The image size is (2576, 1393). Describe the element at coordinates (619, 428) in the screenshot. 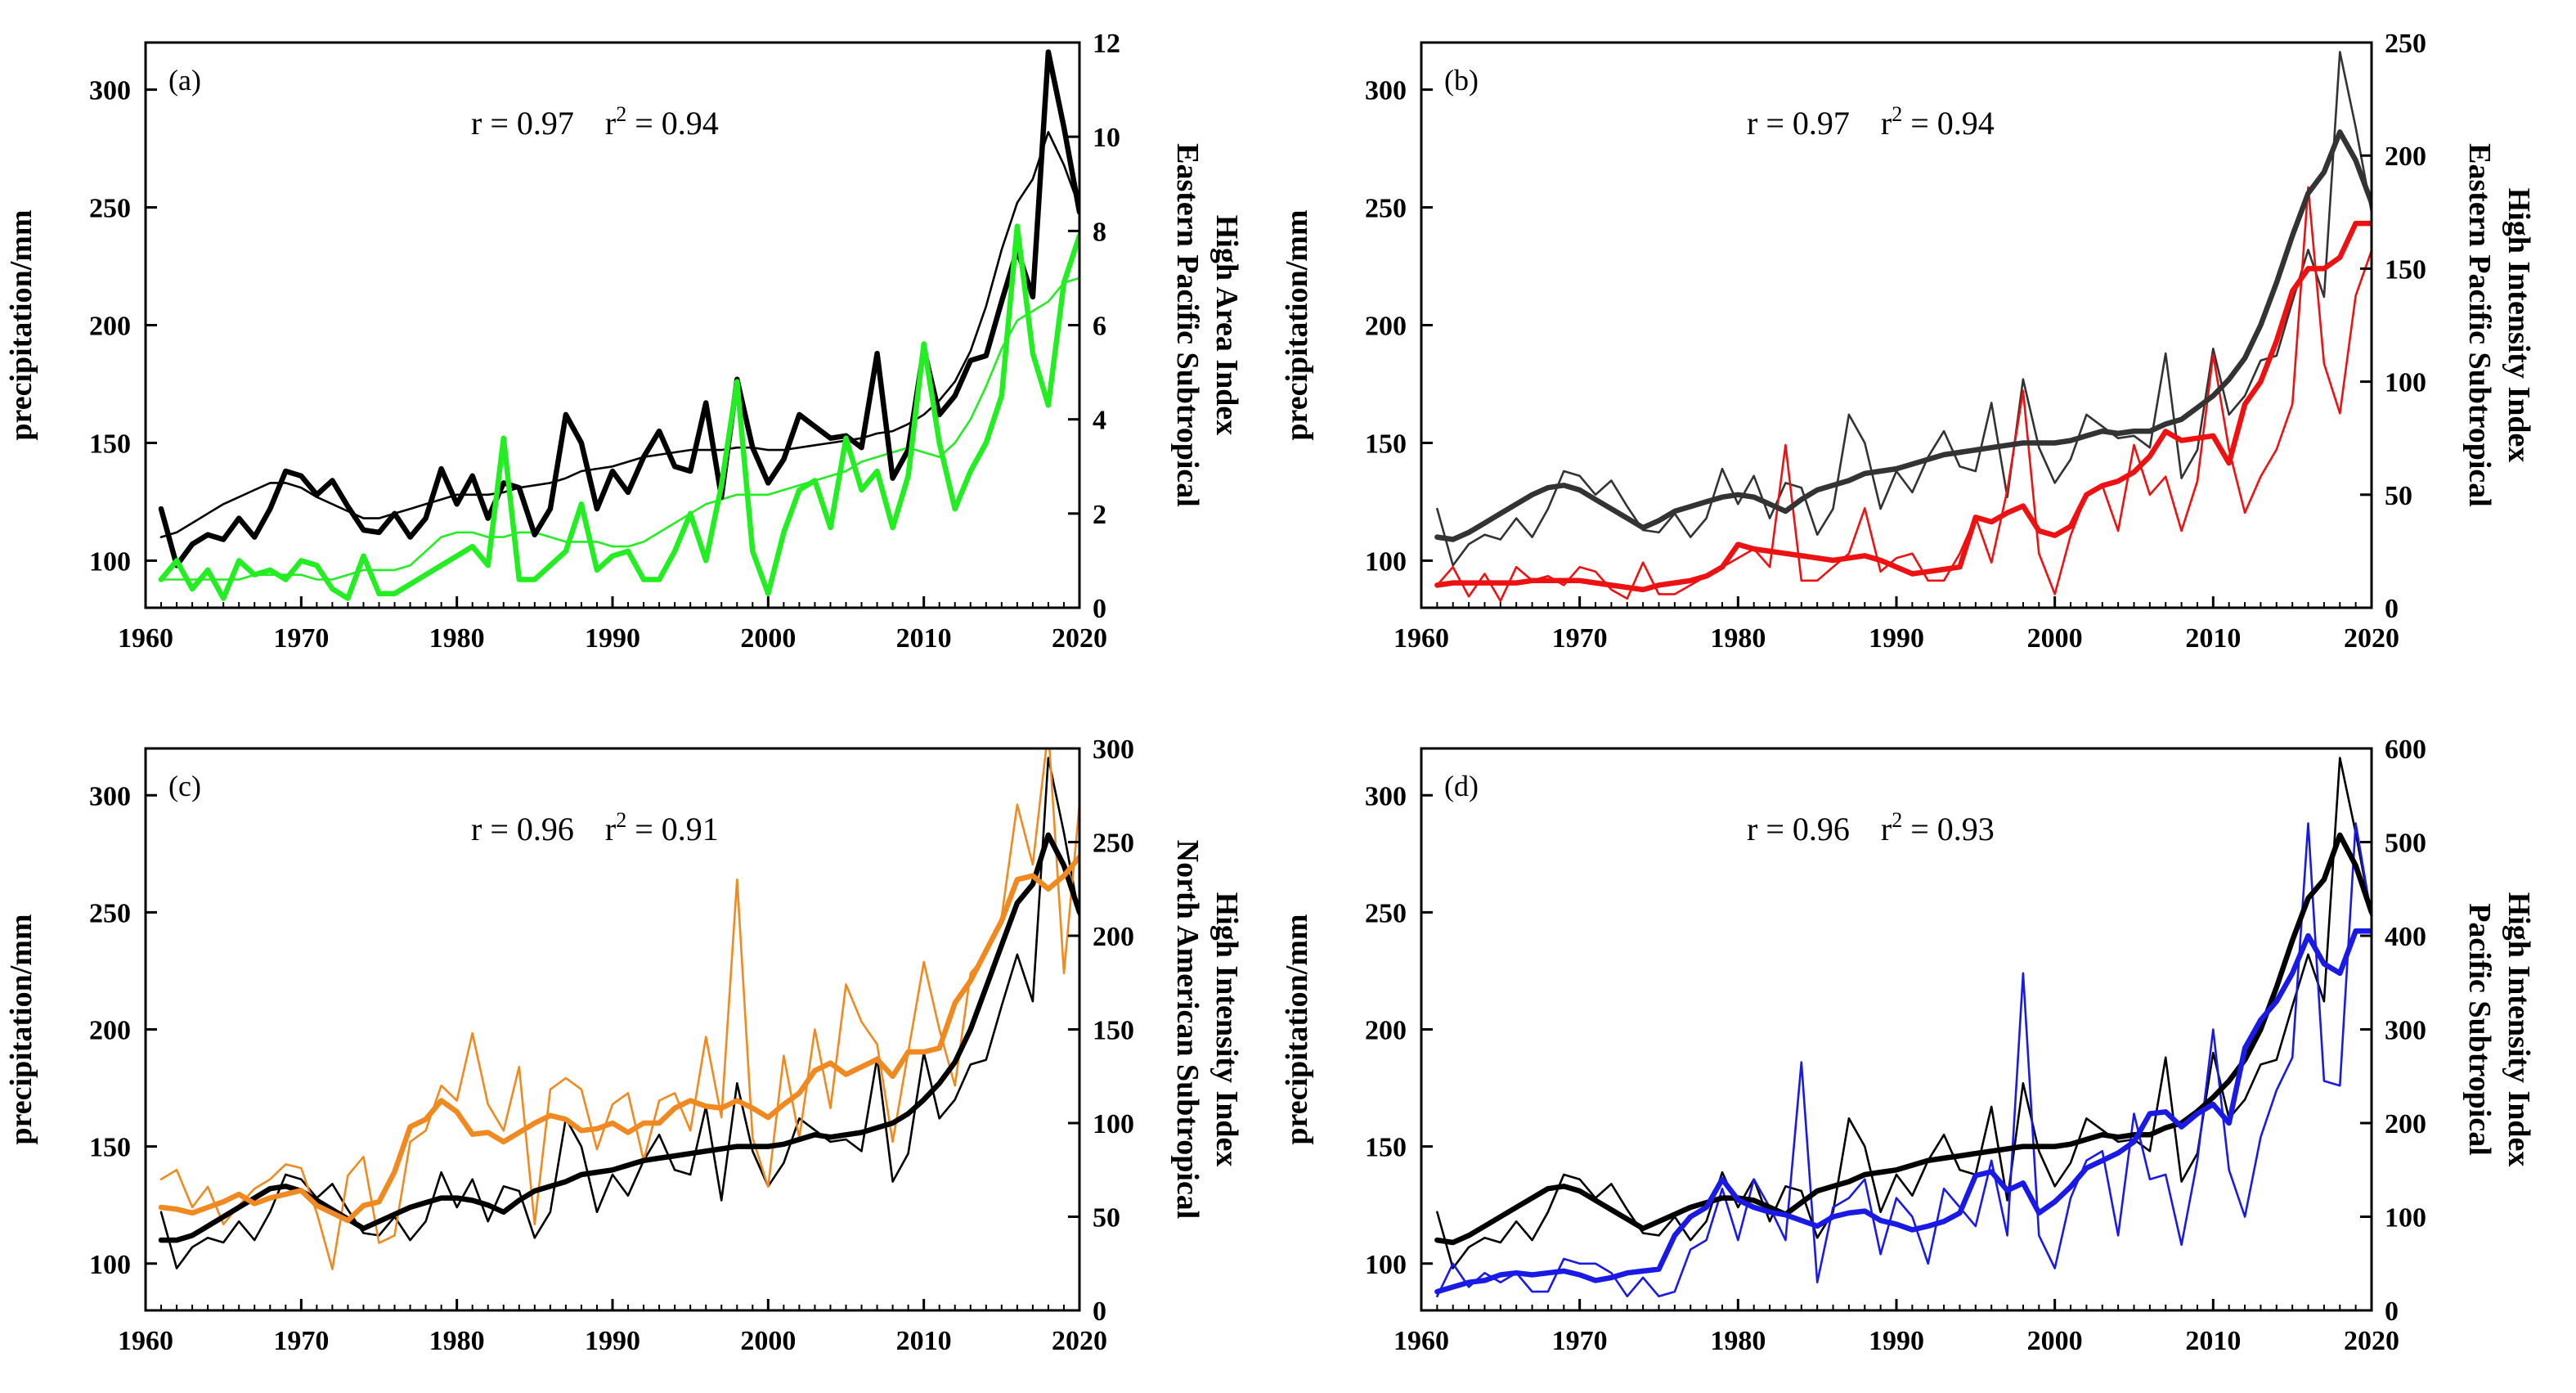

I see `series-area-index-smoothed-line` at that location.